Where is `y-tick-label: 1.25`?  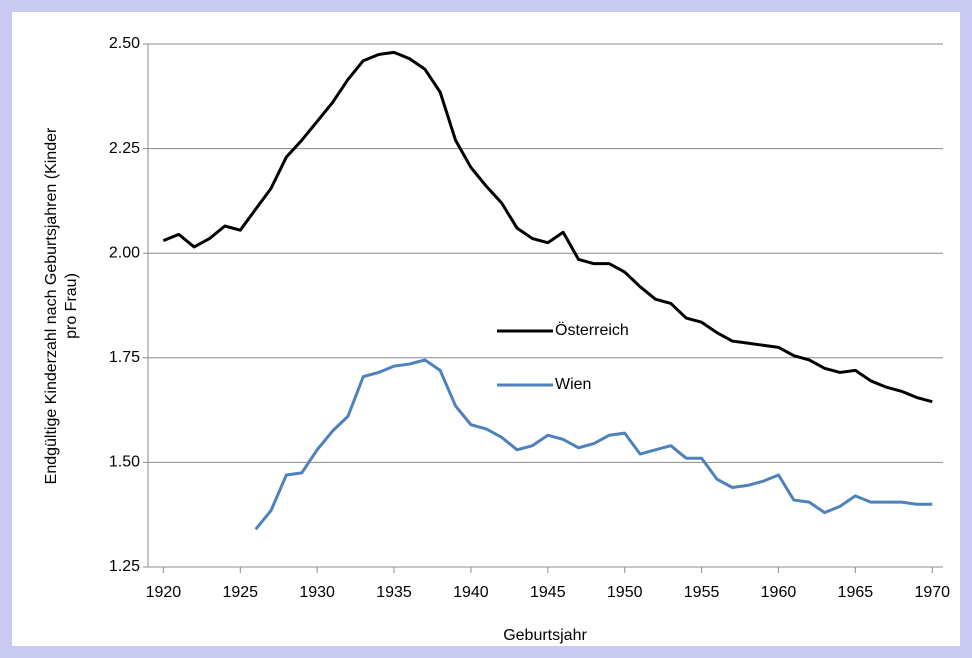 y-tick-label: 1.25 is located at coordinates (124, 566).